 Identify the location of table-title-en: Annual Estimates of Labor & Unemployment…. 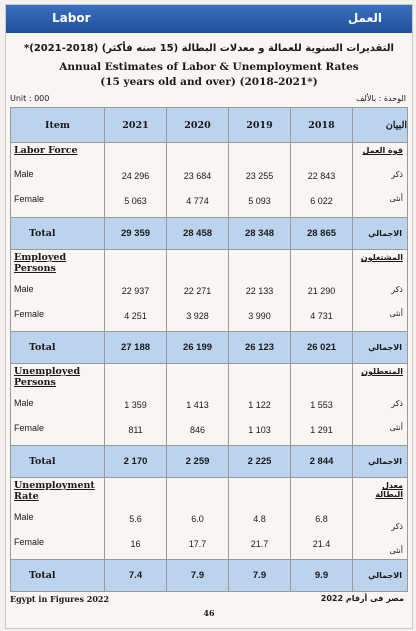
(209, 67).